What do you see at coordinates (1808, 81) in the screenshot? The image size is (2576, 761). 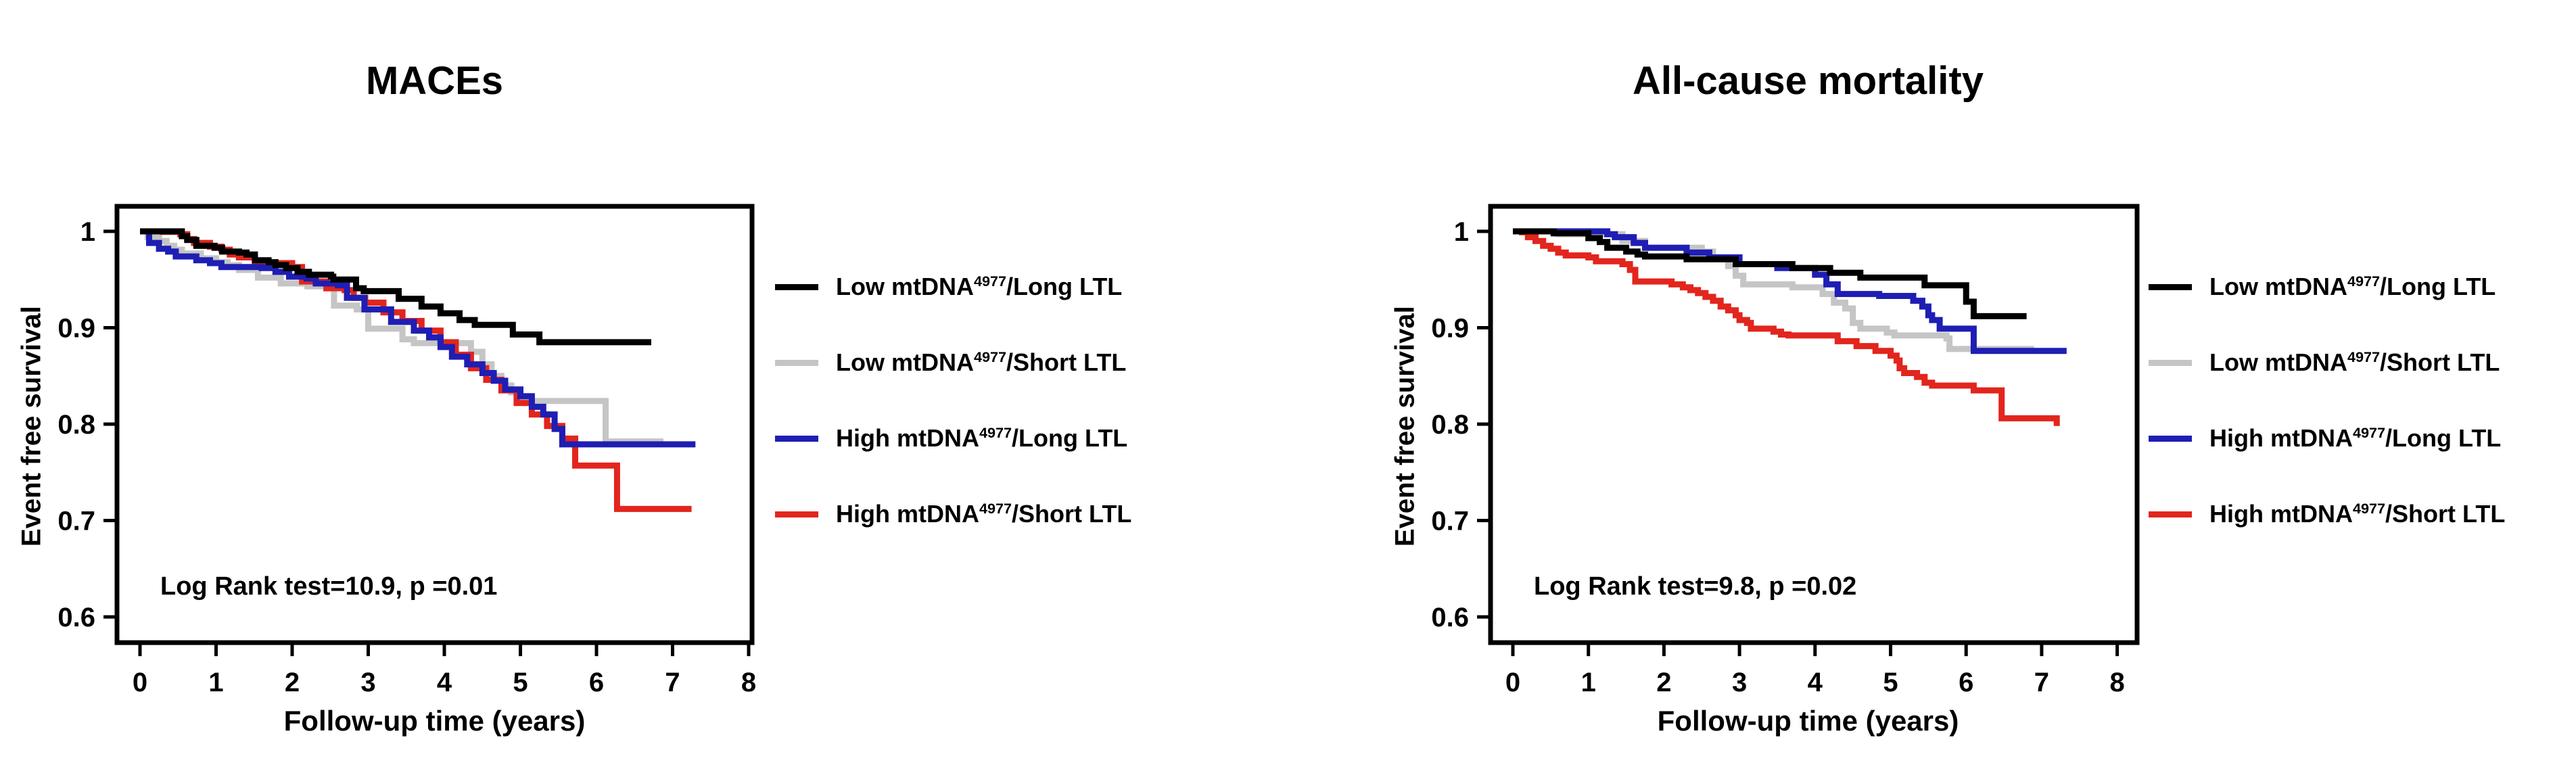 I see `chart-title: All-cause mortality` at bounding box center [1808, 81].